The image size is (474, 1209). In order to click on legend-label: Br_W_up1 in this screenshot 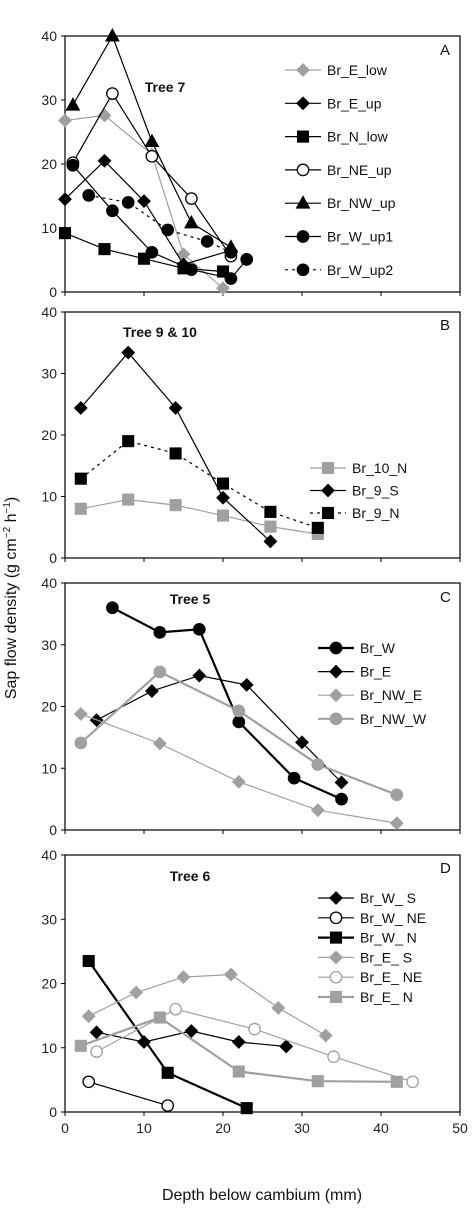, I will do `click(360, 237)`.